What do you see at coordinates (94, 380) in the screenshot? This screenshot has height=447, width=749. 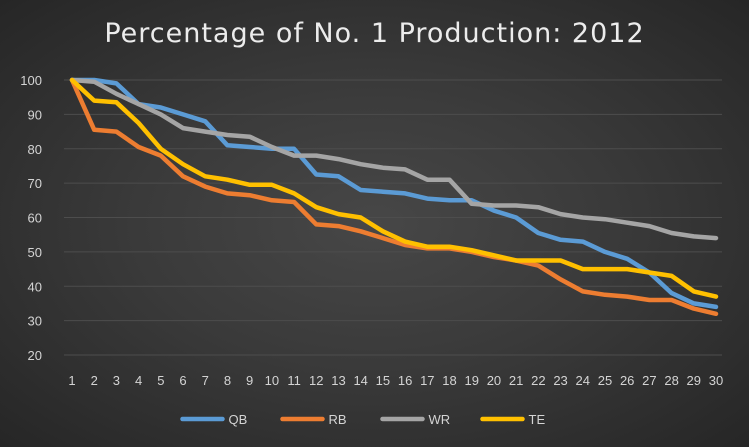 I see `x-tick-label: 2` at bounding box center [94, 380].